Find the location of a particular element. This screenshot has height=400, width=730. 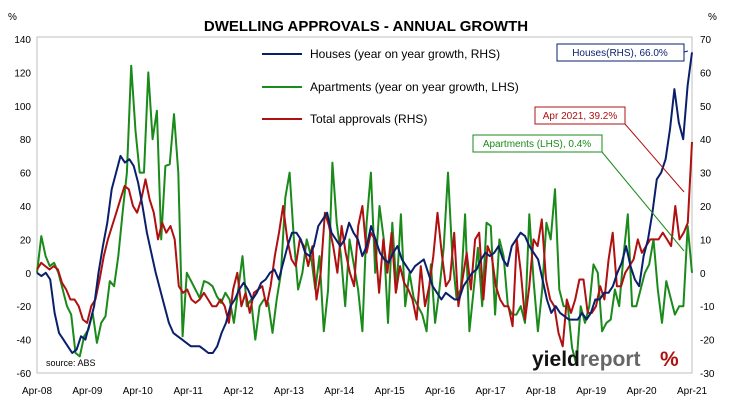

right-axis: -30 -20 -10 0 10 20 30 40 50 60 70 is located at coordinates (707, 207).